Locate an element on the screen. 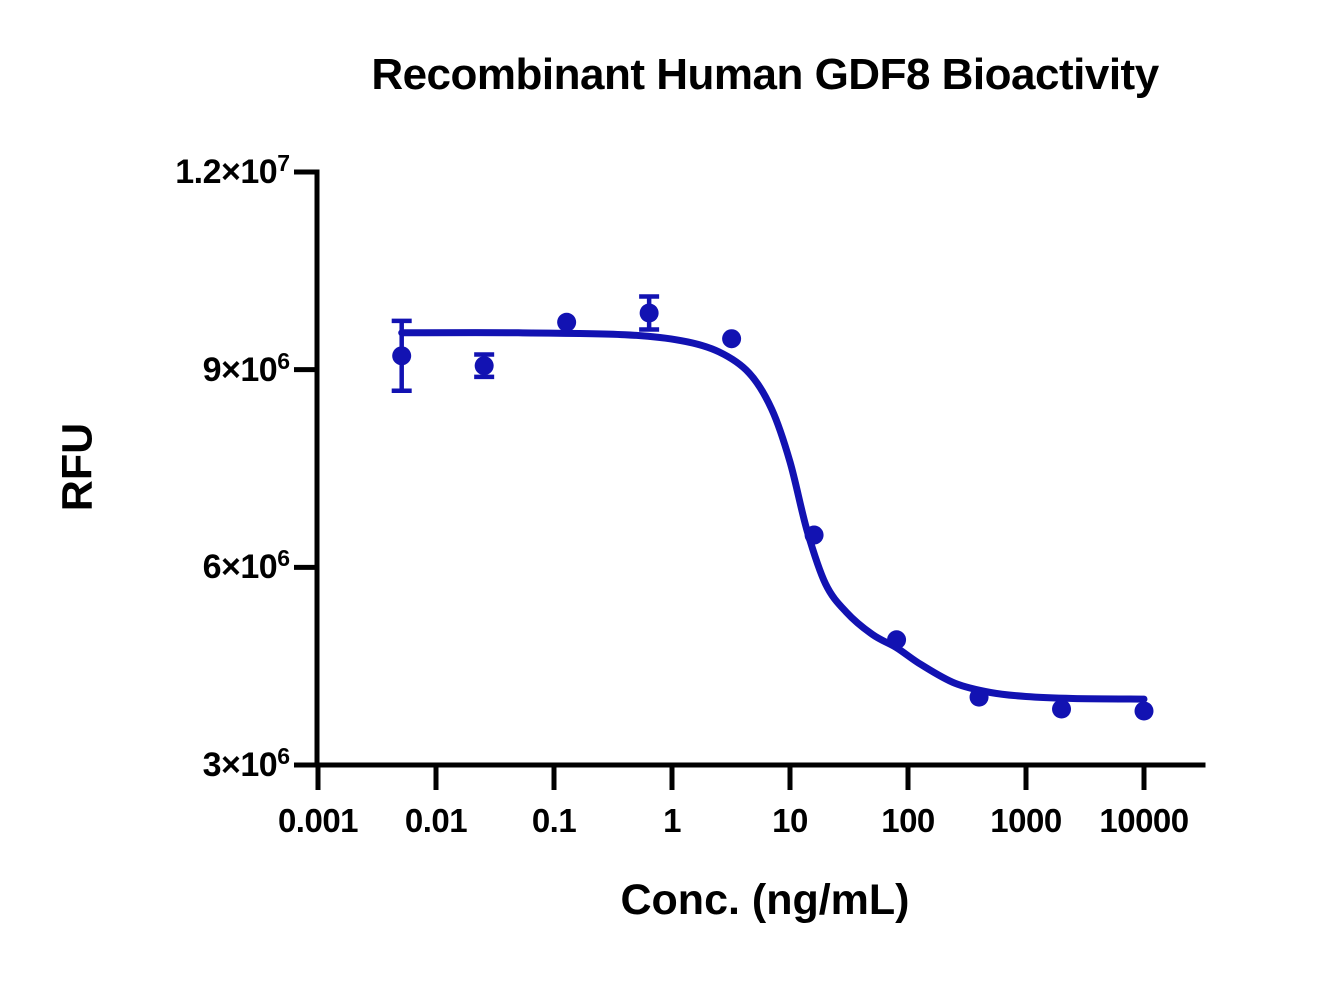 Image resolution: width=1336 pixels, height=982 pixels. x-tick-label: 1000 is located at coordinates (1026, 820).